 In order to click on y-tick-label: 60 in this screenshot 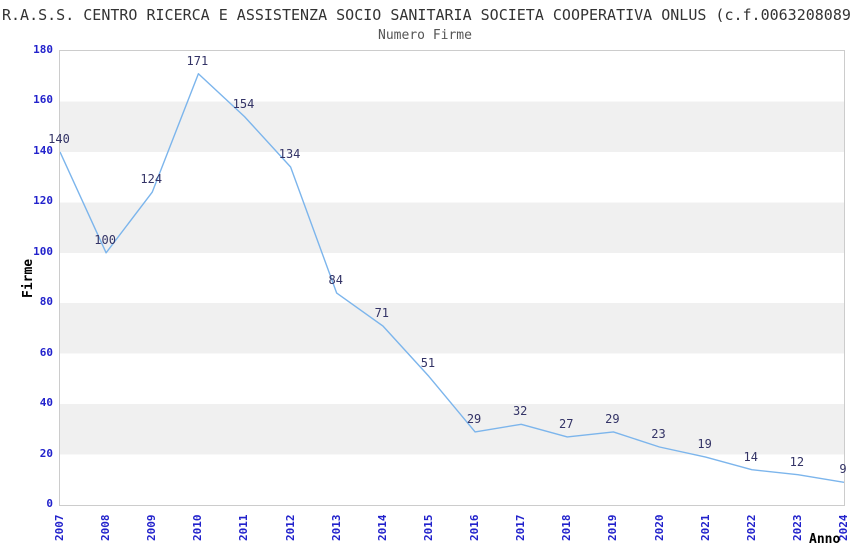, I will do `click(46, 352)`.